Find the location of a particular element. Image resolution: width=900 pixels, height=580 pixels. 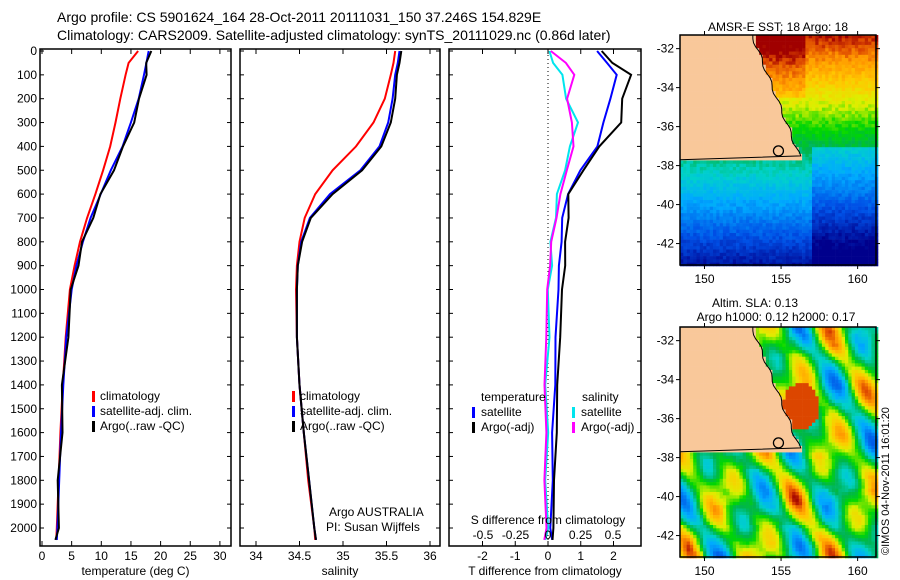

legend-header: salinity is located at coordinates (600, 397).